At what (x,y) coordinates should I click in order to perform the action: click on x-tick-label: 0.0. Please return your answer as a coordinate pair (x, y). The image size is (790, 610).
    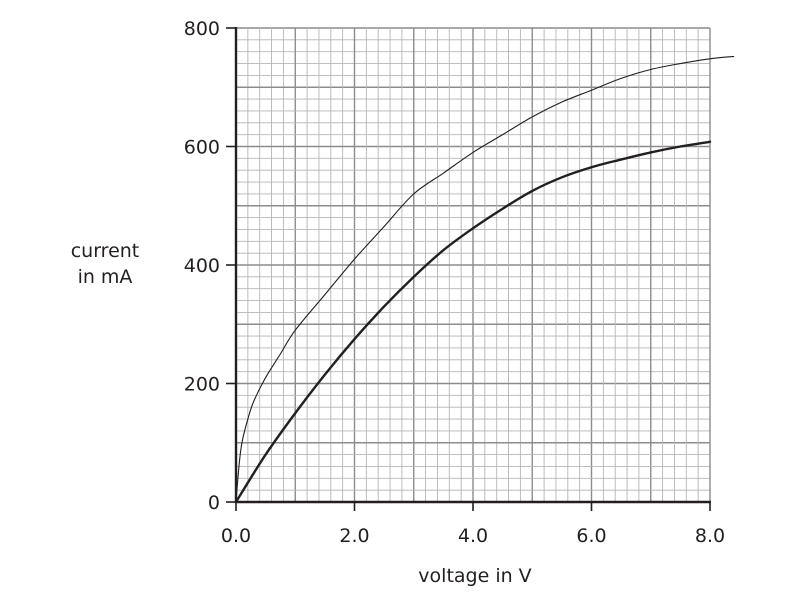
    Looking at the image, I should click on (236, 536).